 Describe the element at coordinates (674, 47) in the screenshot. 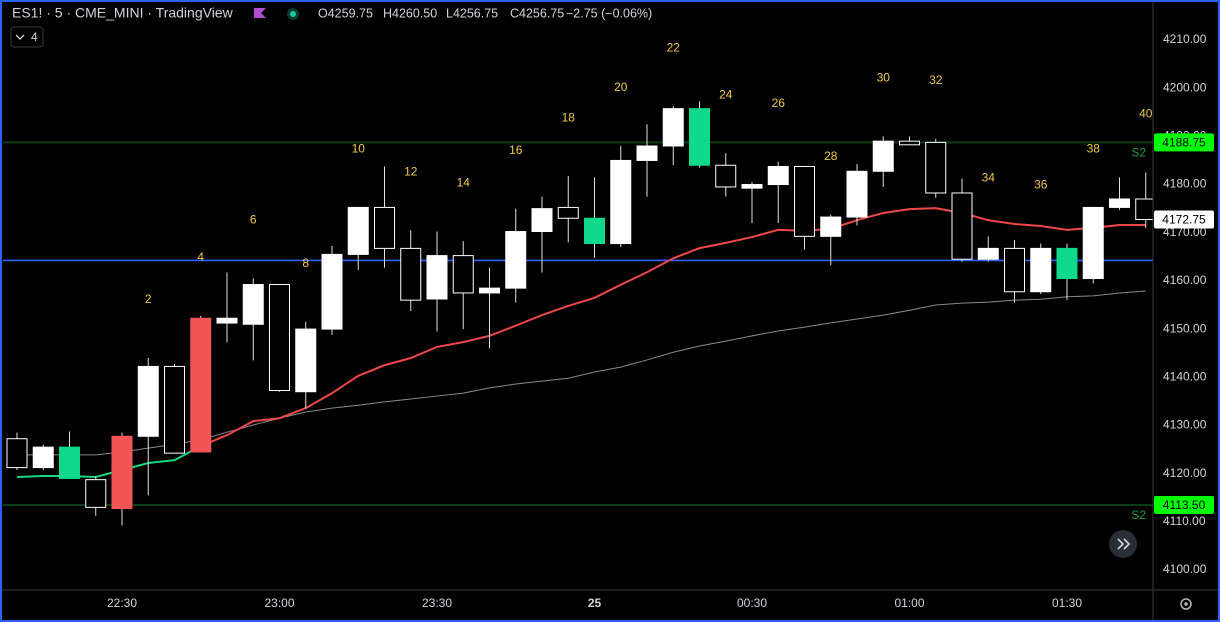

I see `count-label: 22` at that location.